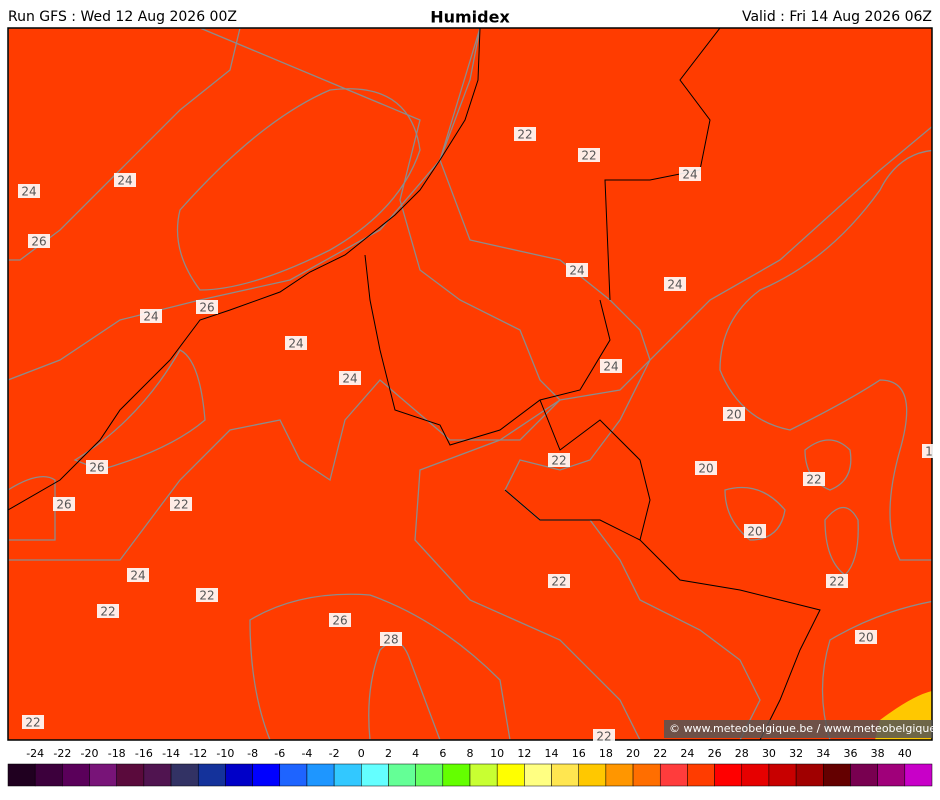 The image size is (940, 800). What do you see at coordinates (579, 753) in the screenshot?
I see `colorbar-tick-label: 16` at bounding box center [579, 753].